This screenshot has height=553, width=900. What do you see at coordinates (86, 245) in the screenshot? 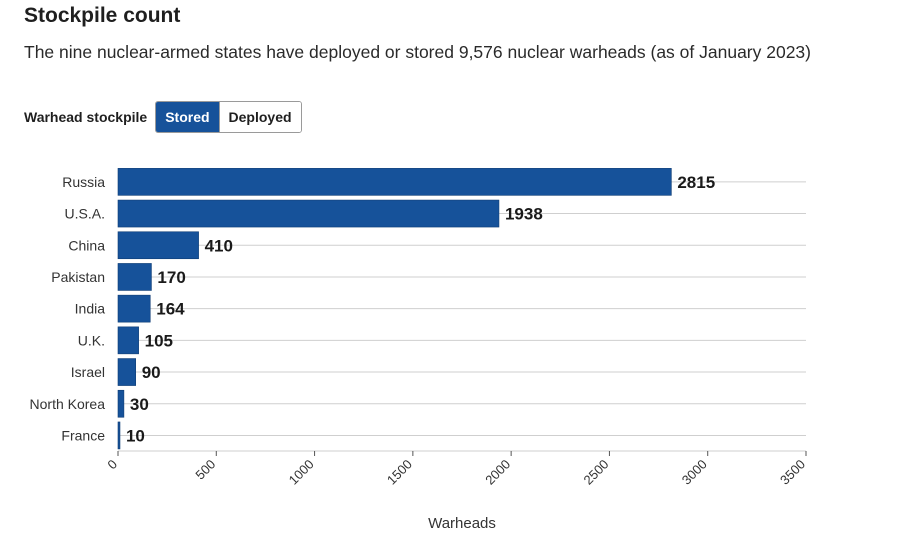
I see `category-label: China` at bounding box center [86, 245].